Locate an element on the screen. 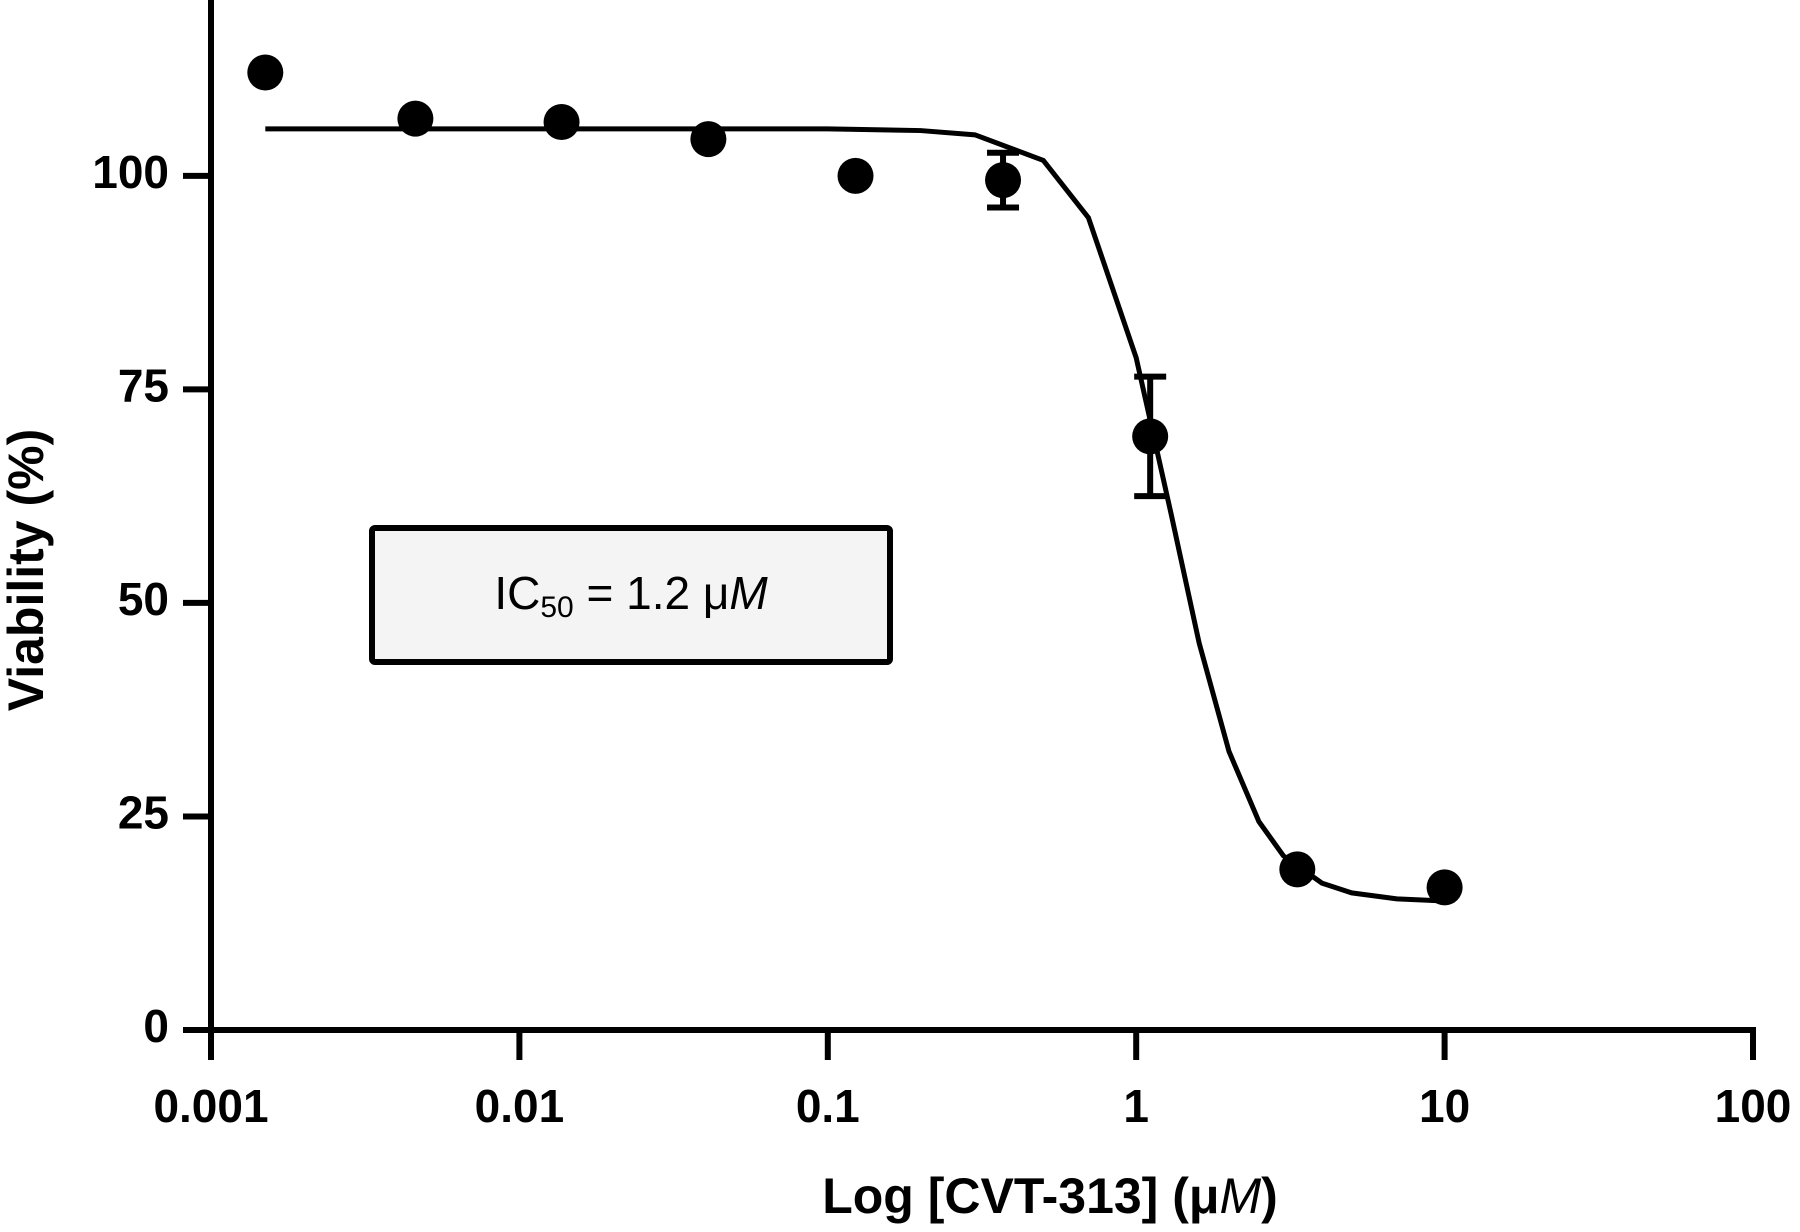 Image resolution: width=1800 pixels, height=1232 pixels. x-tick-label: 0.01 is located at coordinates (520, 1106).